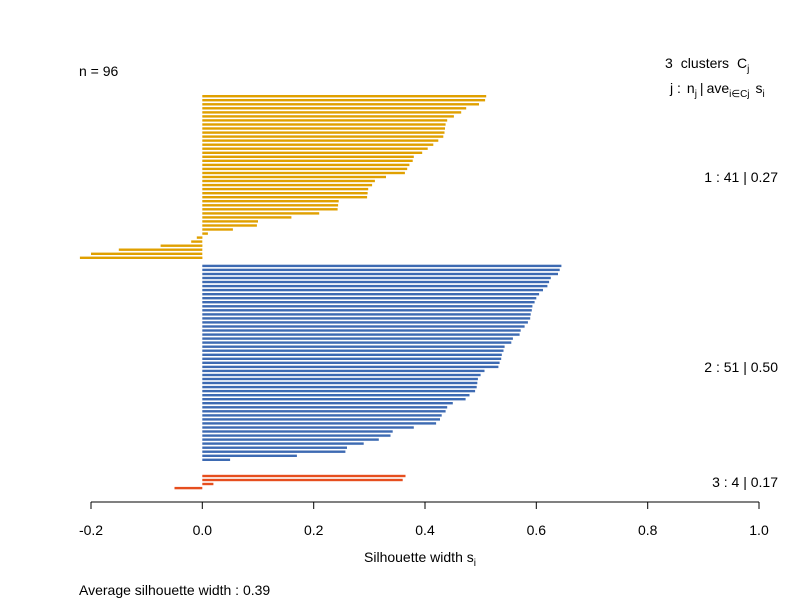 This screenshot has height=600, width=800. What do you see at coordinates (648, 530) in the screenshot?
I see `x-tick-label: 0.8` at bounding box center [648, 530].